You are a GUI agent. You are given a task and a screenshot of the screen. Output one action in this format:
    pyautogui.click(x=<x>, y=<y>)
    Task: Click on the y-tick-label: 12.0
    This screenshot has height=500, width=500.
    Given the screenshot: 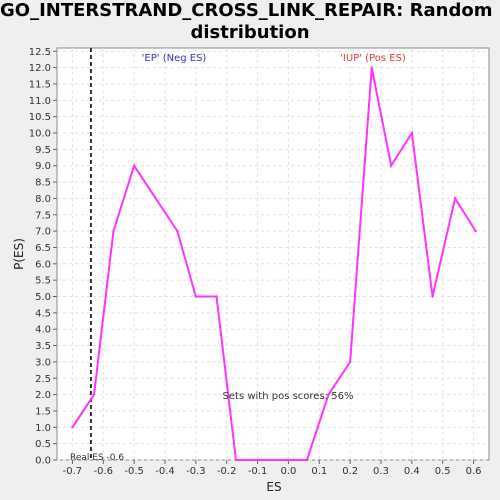 What is the action you would take?
    pyautogui.click(x=40, y=68)
    